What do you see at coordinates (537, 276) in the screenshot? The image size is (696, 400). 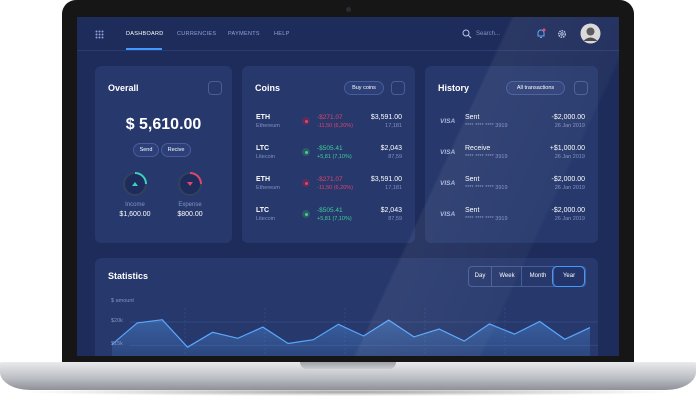 I see `period-tab: Month` at bounding box center [537, 276].